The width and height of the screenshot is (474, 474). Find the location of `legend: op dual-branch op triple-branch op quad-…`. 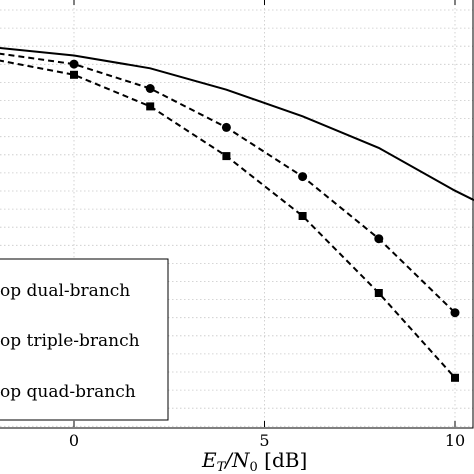

legend: op dual-branch op triple-branch op quad-… is located at coordinates (84, 339).